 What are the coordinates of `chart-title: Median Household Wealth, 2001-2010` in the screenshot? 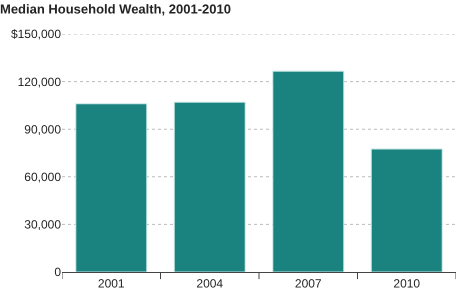 It's located at (115, 9).